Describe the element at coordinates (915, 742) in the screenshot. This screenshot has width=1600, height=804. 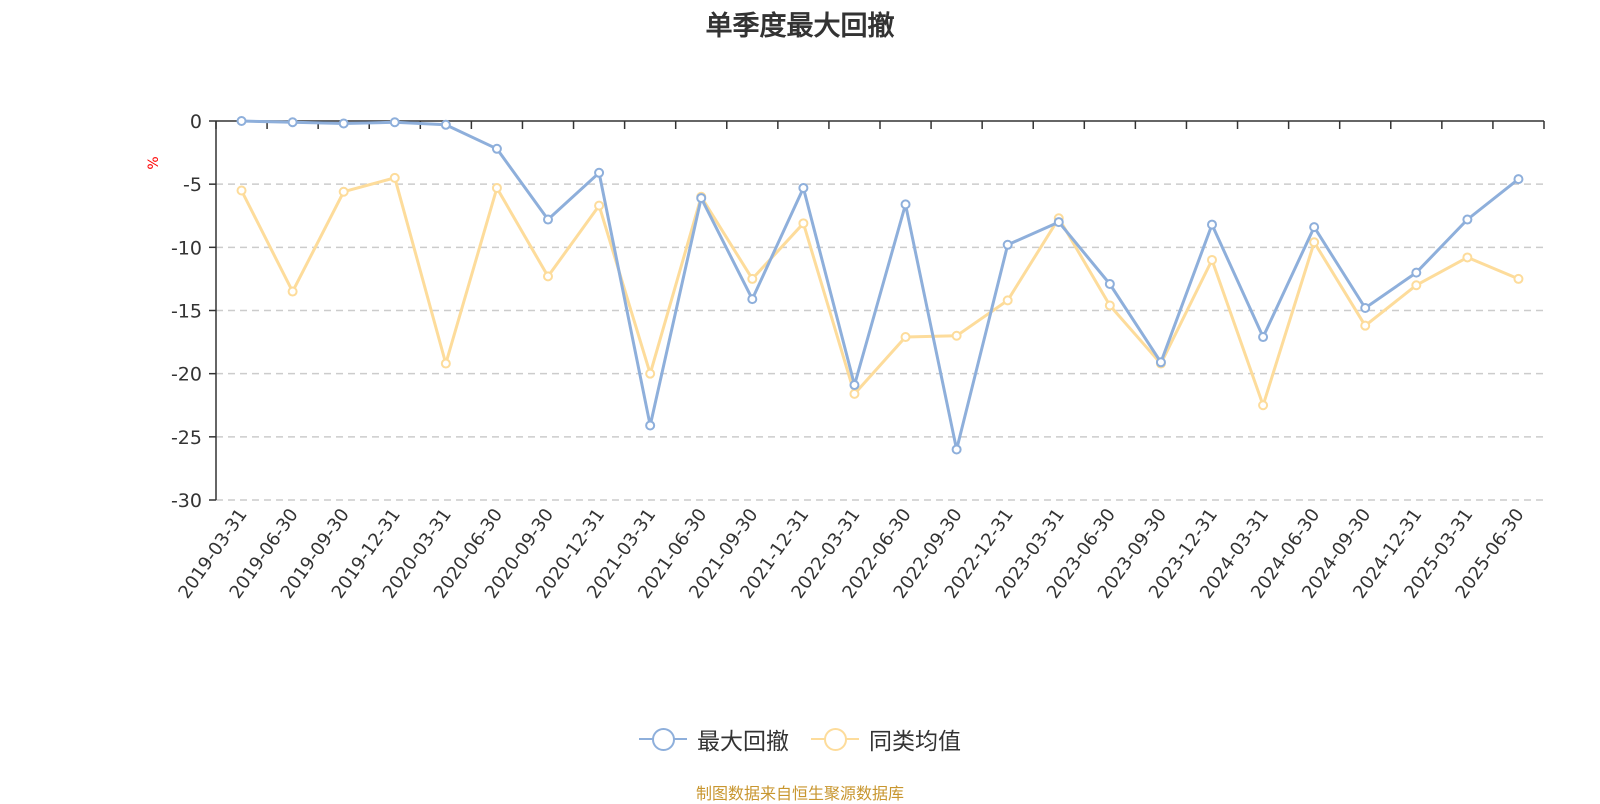
I see `legend-label: 同类均值` at that location.